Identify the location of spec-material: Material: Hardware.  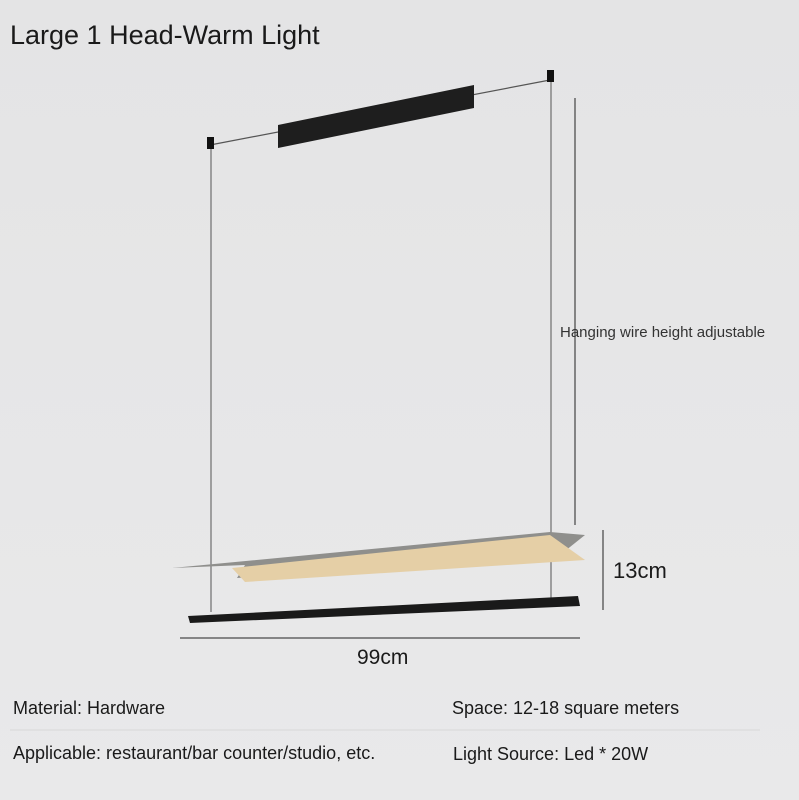
(89, 708).